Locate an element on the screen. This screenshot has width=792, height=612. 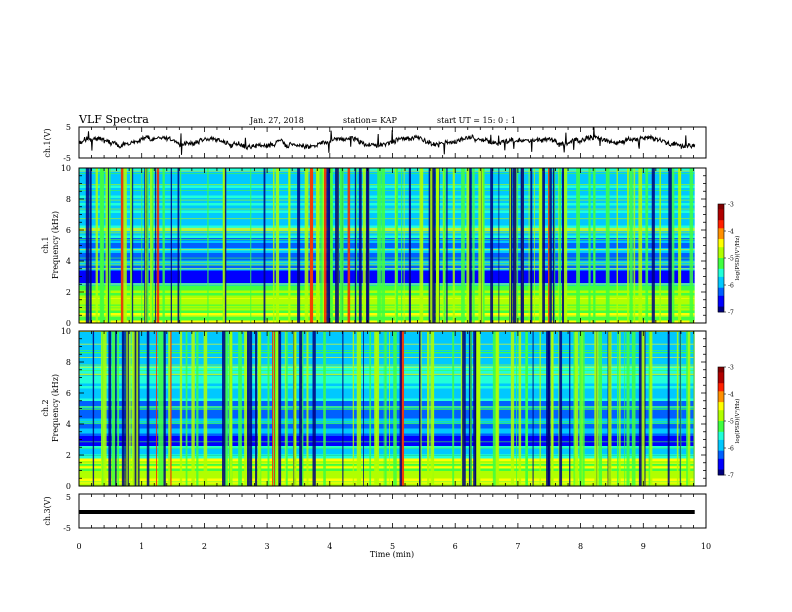
ch1-ytick-top: 5 is located at coordinates (68, 127).